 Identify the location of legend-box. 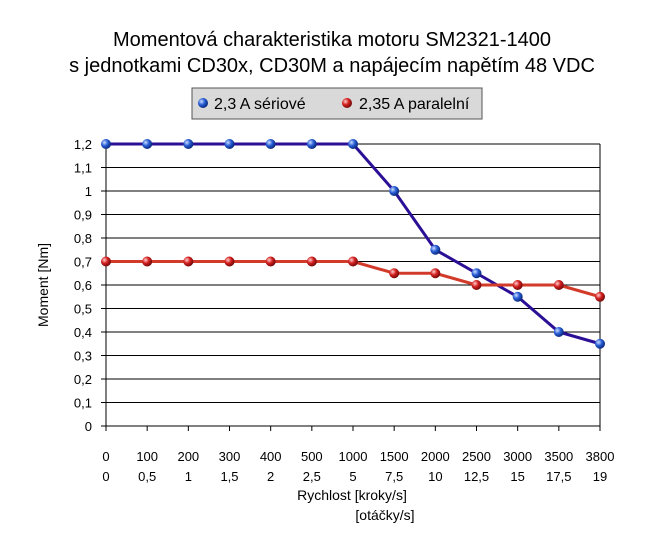
(337, 103).